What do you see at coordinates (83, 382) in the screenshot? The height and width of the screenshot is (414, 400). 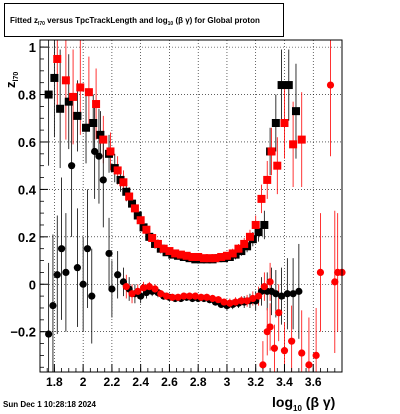 I see `x-tick-label: 2` at bounding box center [83, 382].